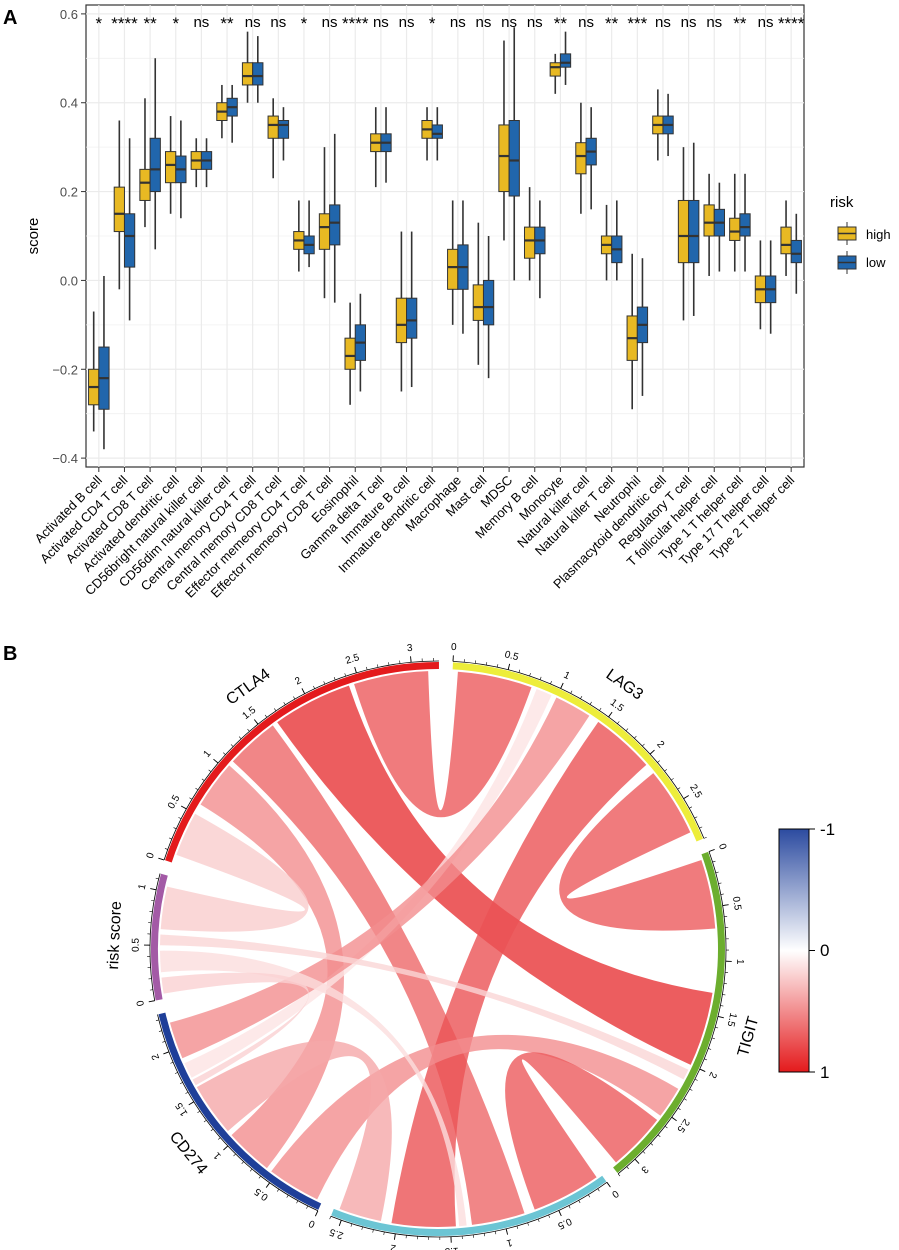  I want to click on correlation-colorbar: -1 0 1, so click(806, 951).